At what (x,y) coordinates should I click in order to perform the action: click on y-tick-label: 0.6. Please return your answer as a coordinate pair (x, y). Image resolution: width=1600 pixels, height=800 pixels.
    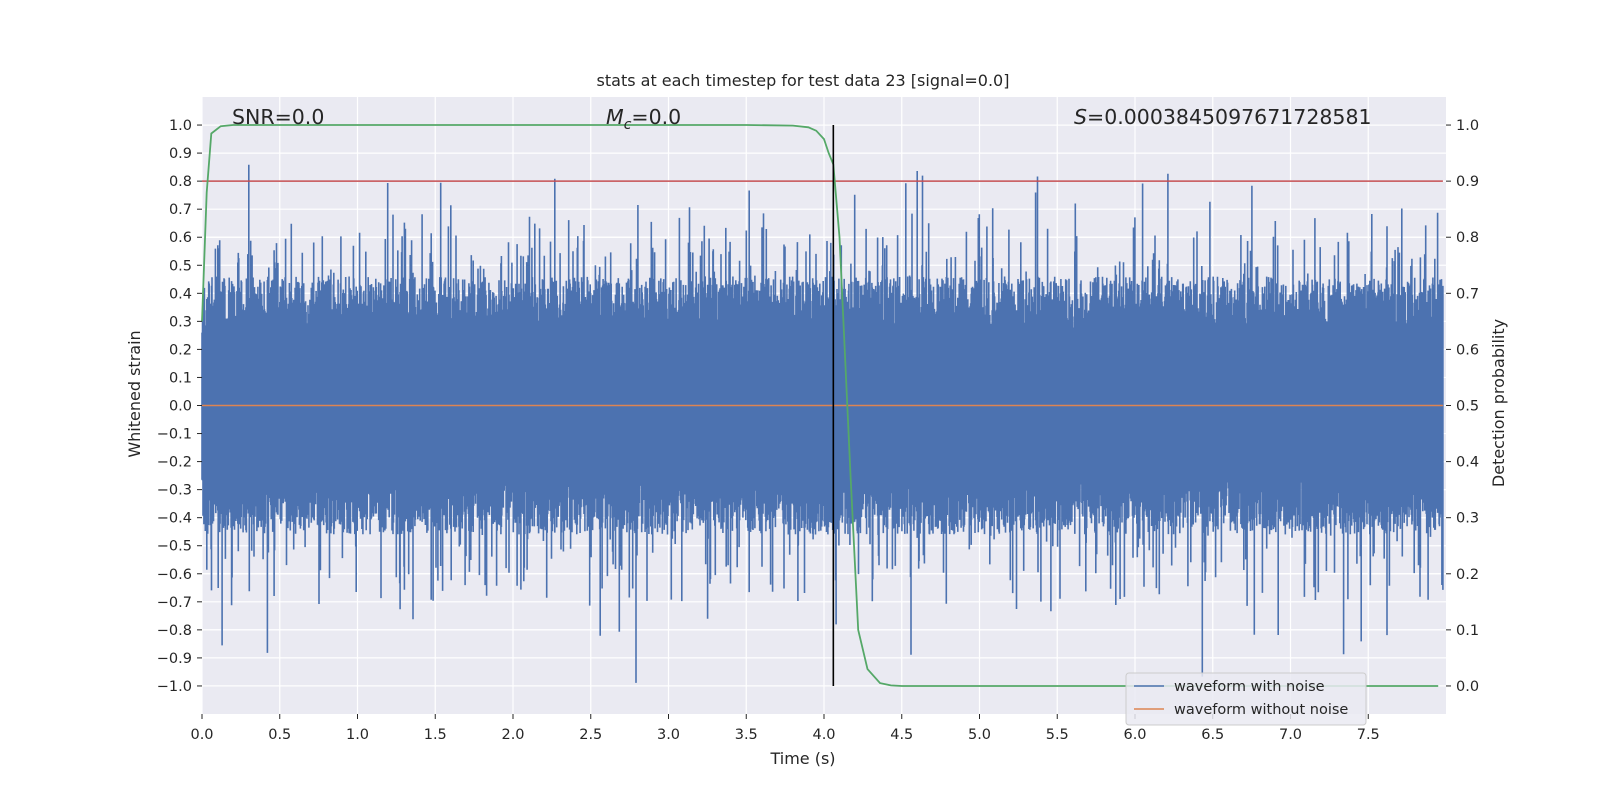
    Looking at the image, I should click on (180, 238).